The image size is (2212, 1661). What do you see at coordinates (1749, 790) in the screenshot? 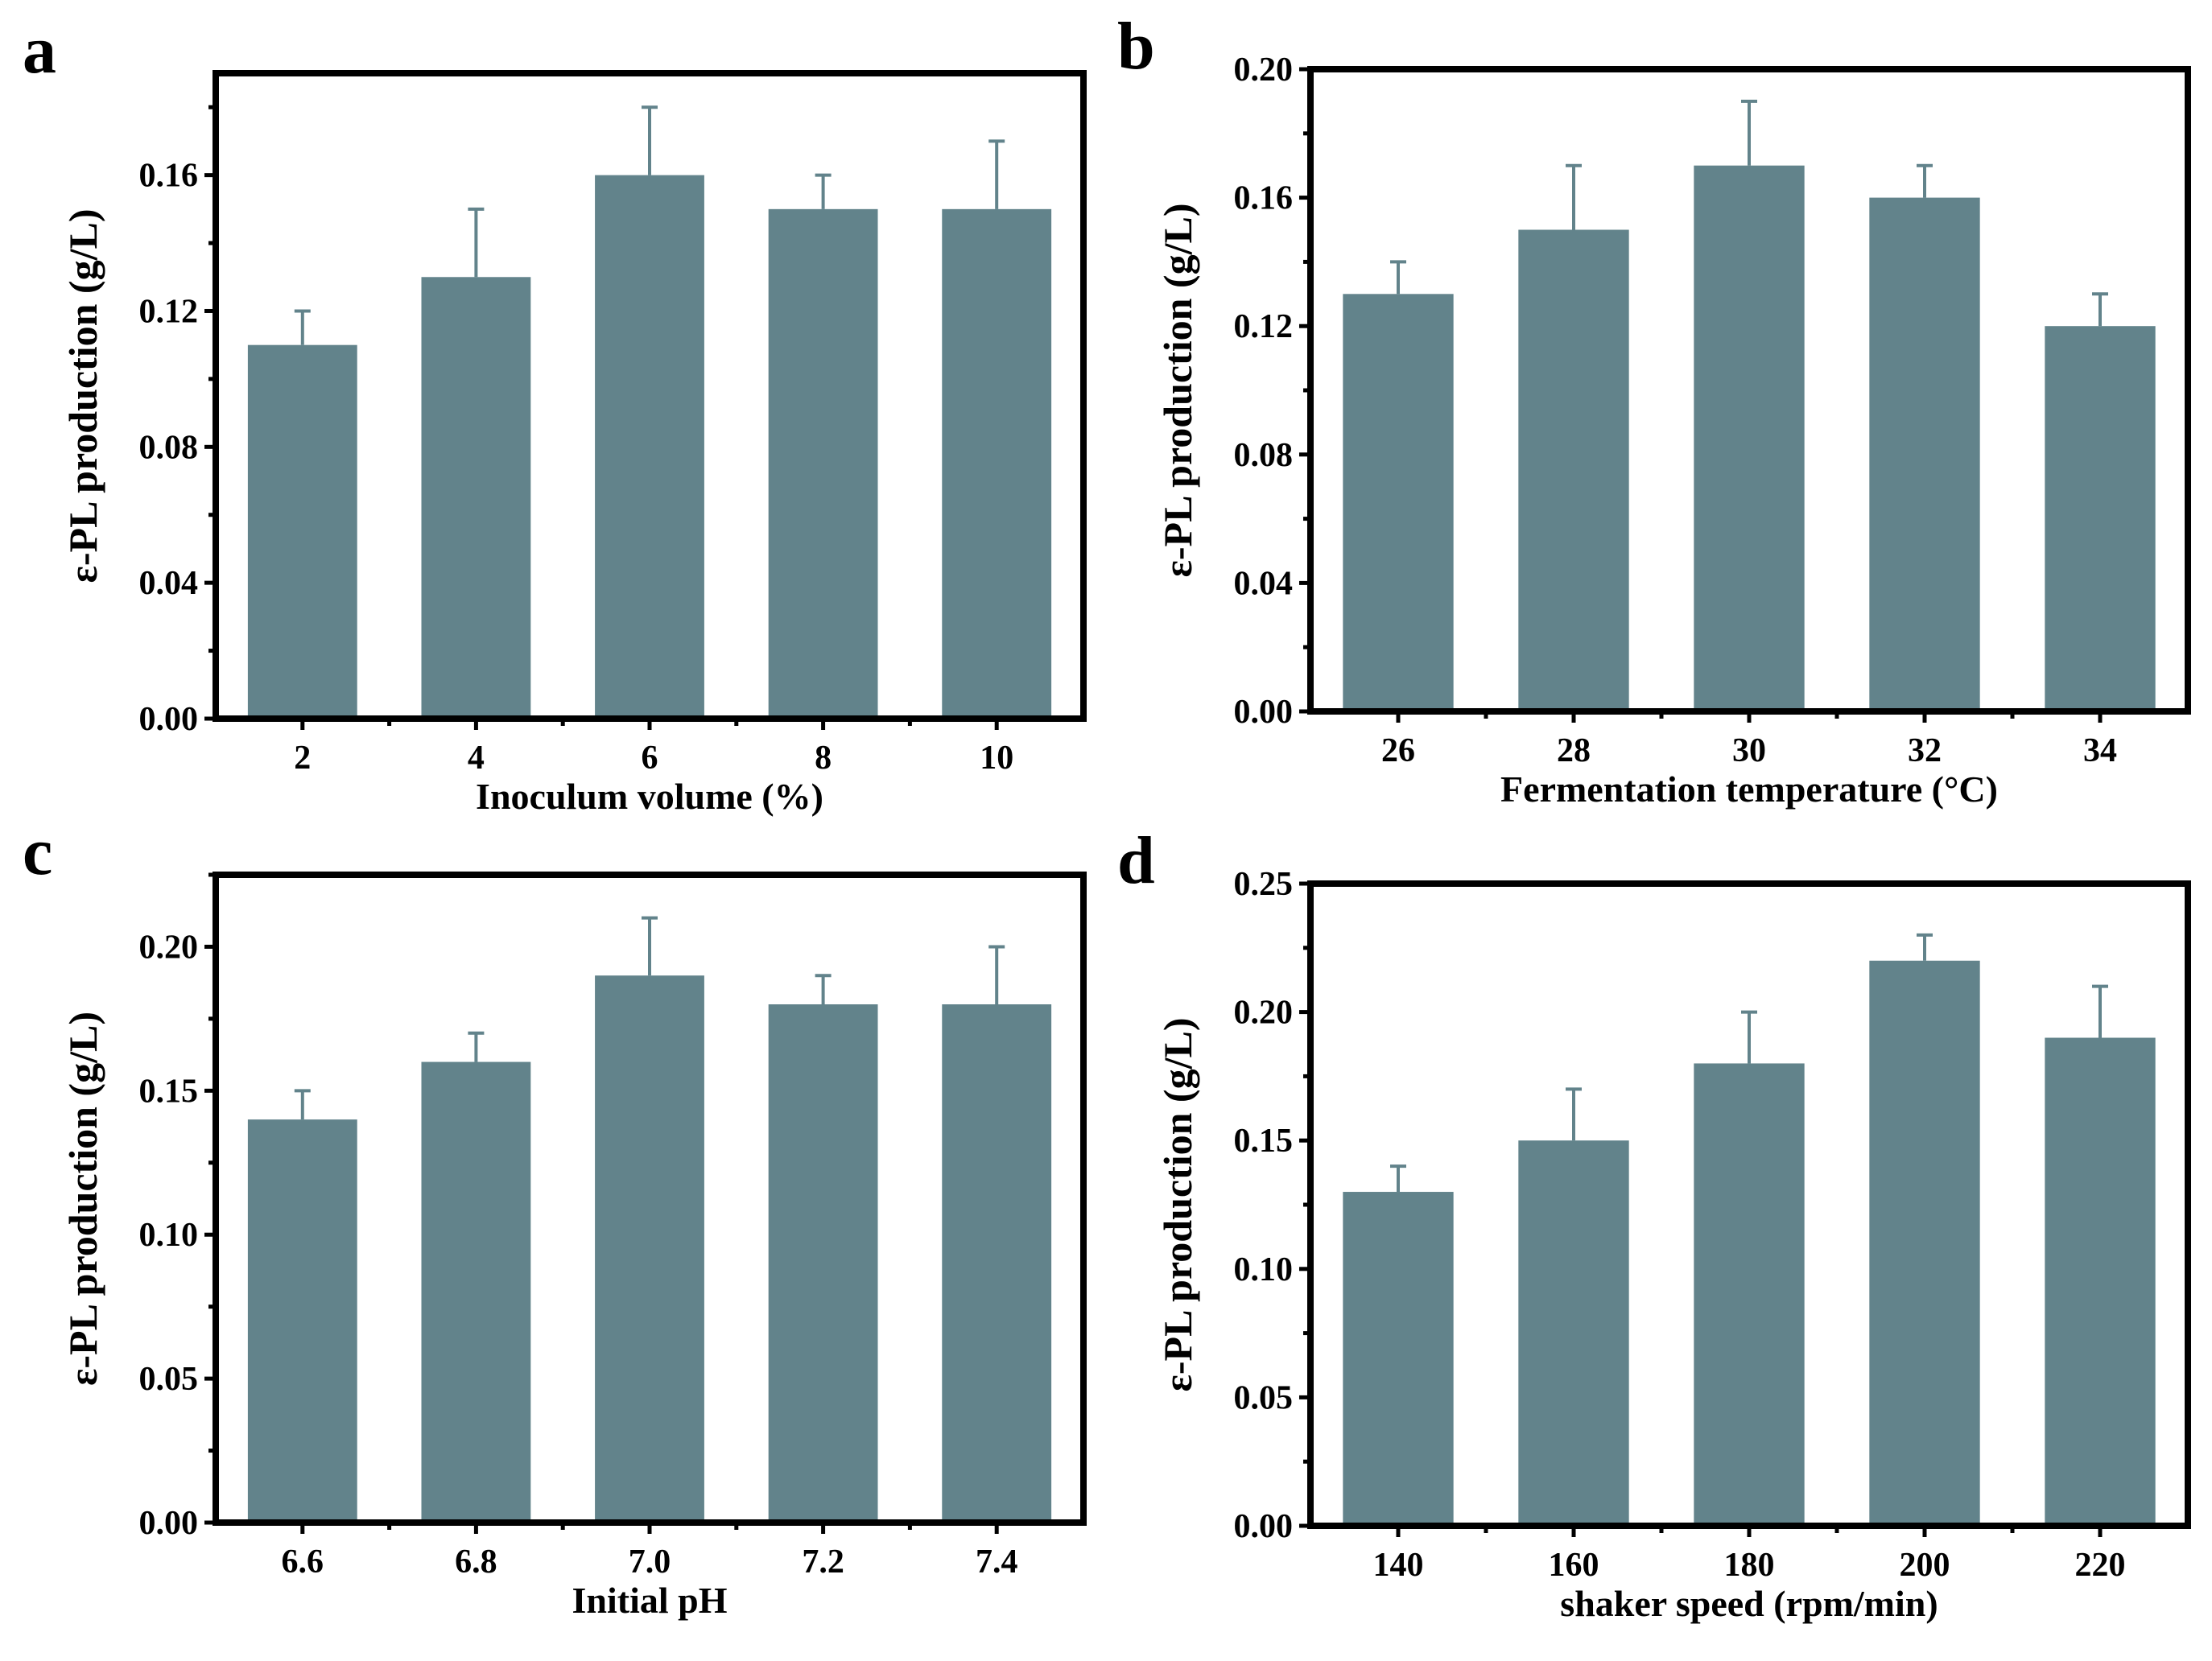
I see `x-axis-label: Fermentation temperature (°C)` at bounding box center [1749, 790].